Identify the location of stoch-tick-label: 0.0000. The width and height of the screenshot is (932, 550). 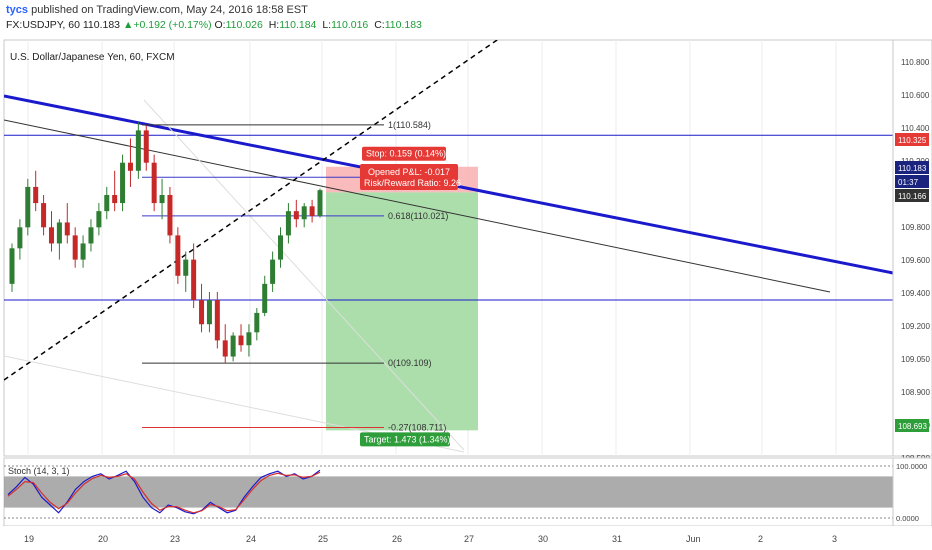
(907, 518).